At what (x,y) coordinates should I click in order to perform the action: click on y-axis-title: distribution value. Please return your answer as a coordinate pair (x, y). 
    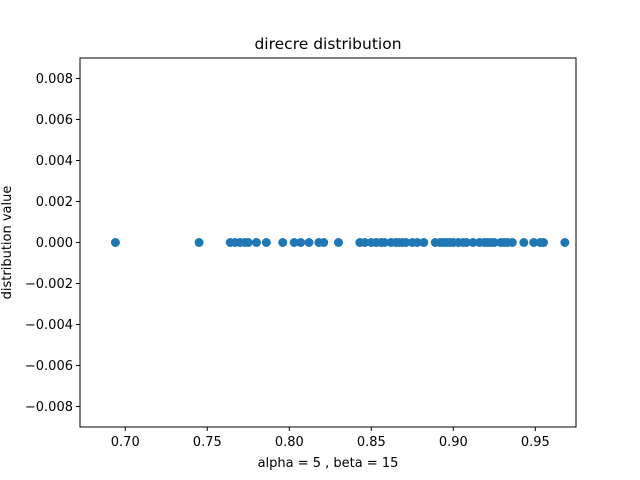
    Looking at the image, I should click on (7, 243).